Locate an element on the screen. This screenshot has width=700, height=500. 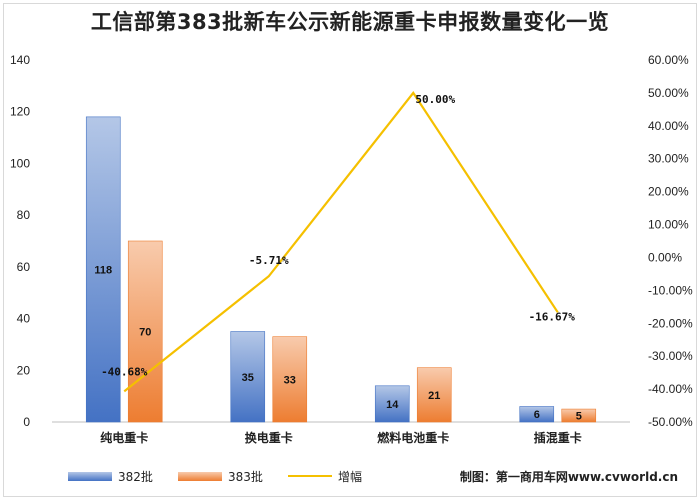
bar-data-label: 5 is located at coordinates (579, 417).